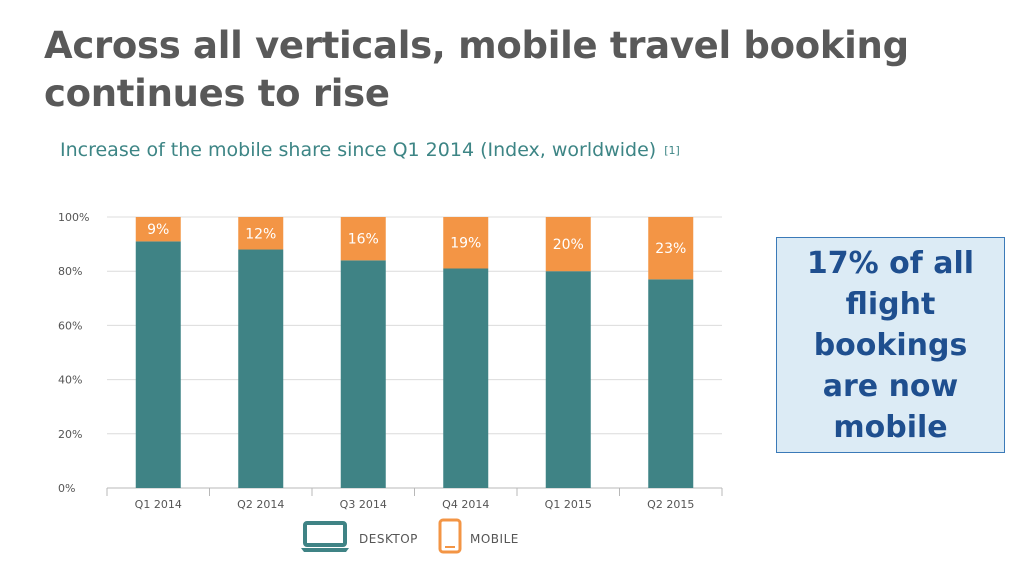 This screenshot has width=1024, height=576. What do you see at coordinates (73, 217) in the screenshot?
I see `y-tick-label: 100%` at bounding box center [73, 217].